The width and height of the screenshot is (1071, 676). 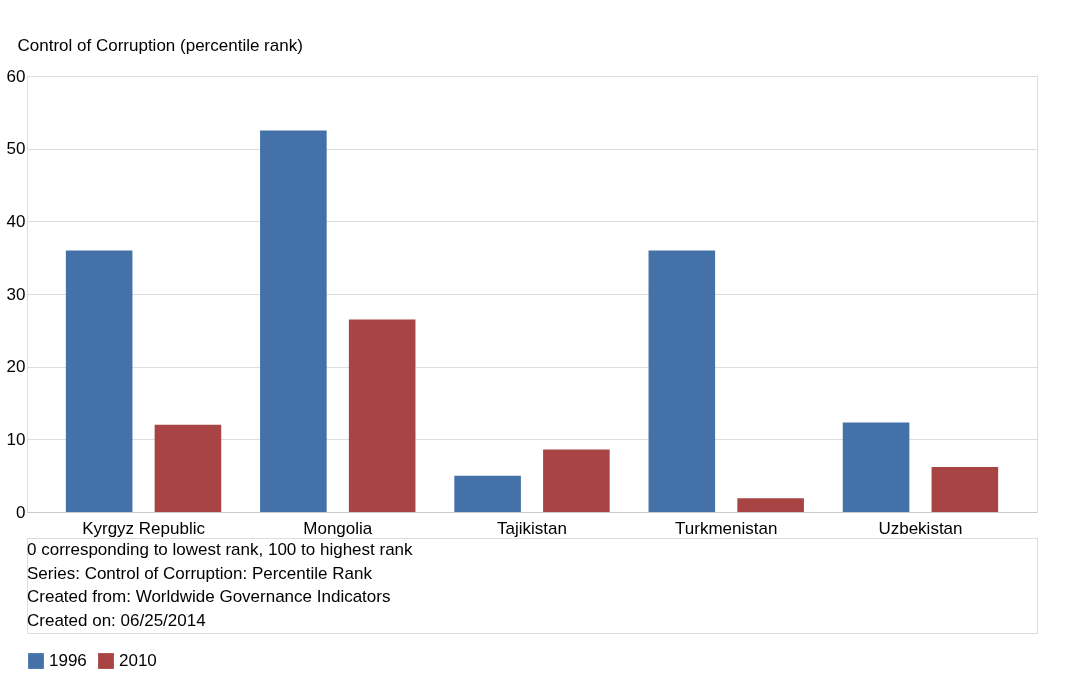 I want to click on text: Created from: Worldwide Governance Indicators, so click(x=209, y=597).